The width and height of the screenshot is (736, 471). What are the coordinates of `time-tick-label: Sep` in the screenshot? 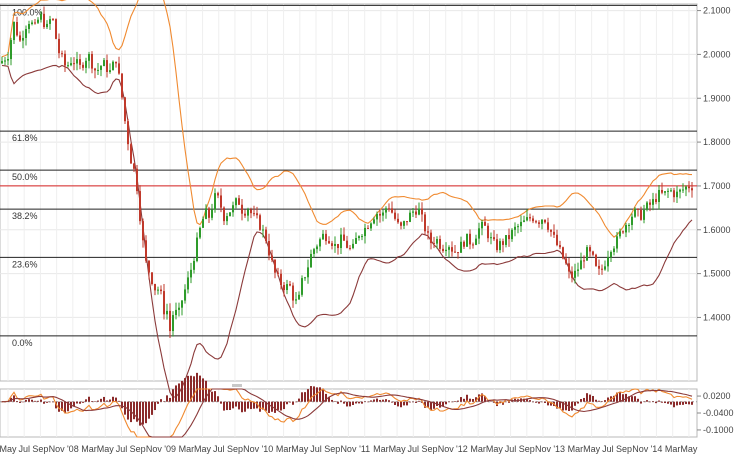 It's located at (429, 449).